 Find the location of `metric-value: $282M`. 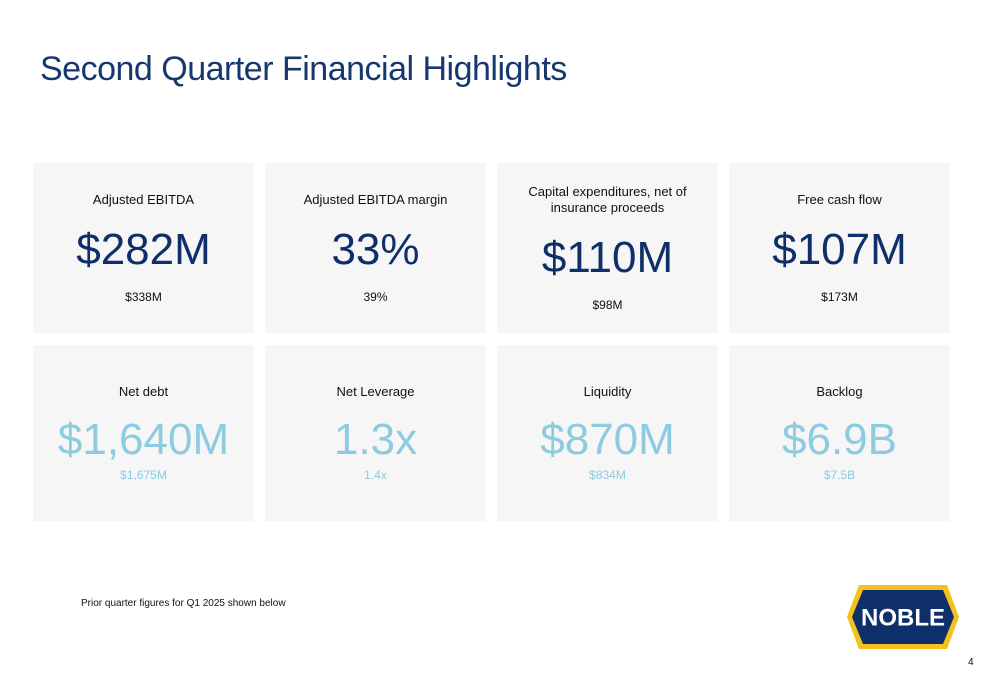

metric-value: $282M is located at coordinates (143, 249).